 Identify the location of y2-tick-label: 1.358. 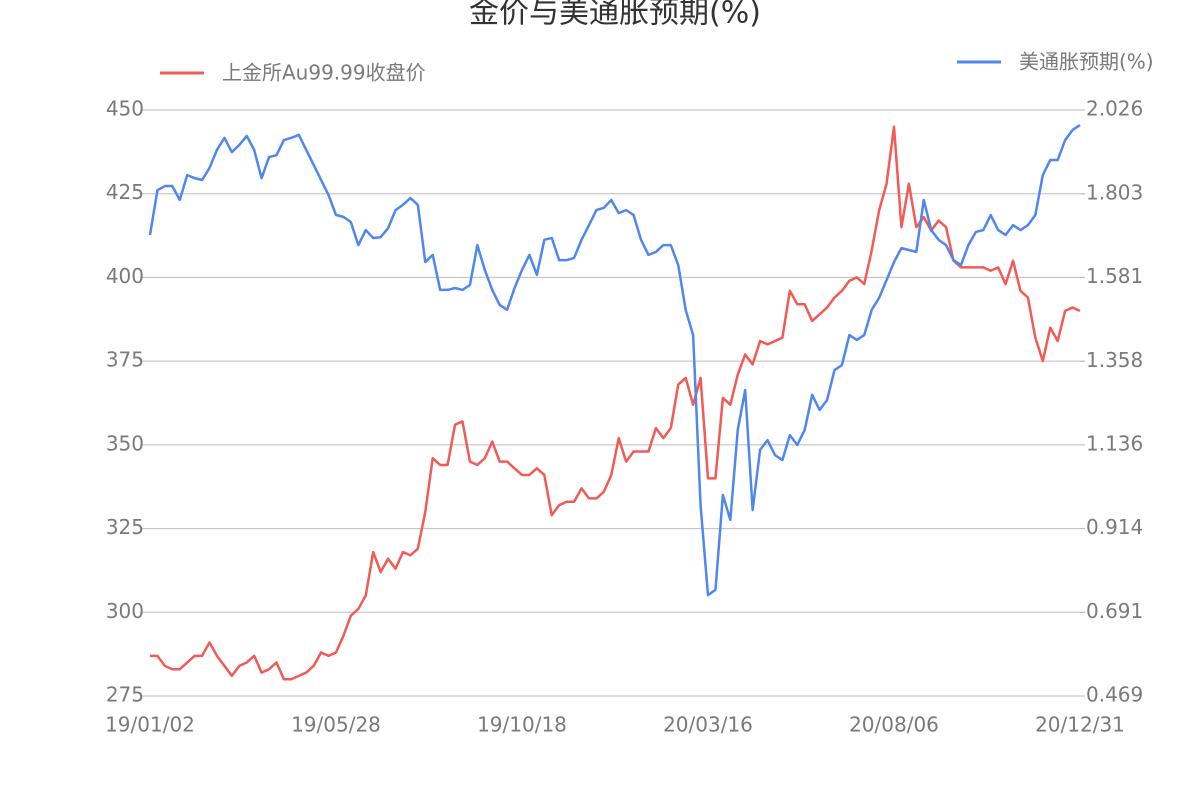
(1114, 360).